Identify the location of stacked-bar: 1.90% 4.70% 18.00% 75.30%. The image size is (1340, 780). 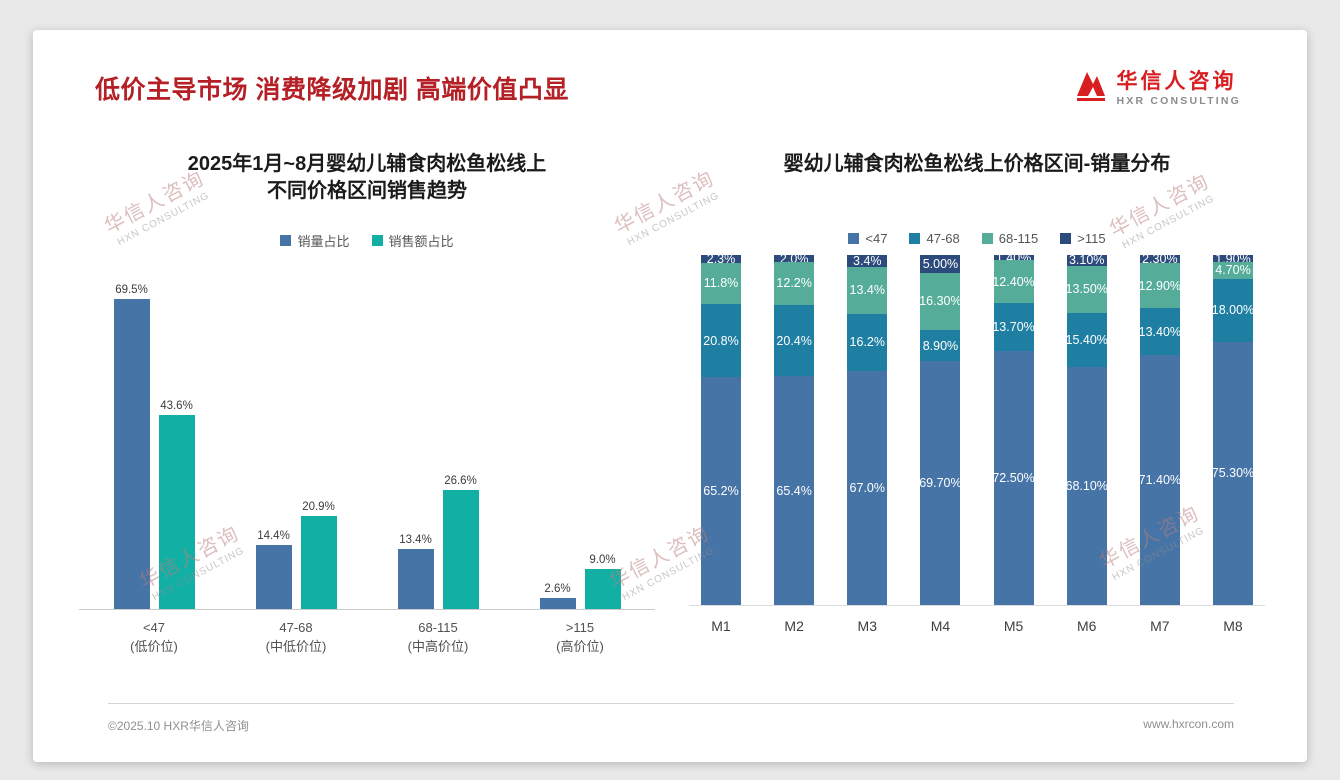
(1232, 430).